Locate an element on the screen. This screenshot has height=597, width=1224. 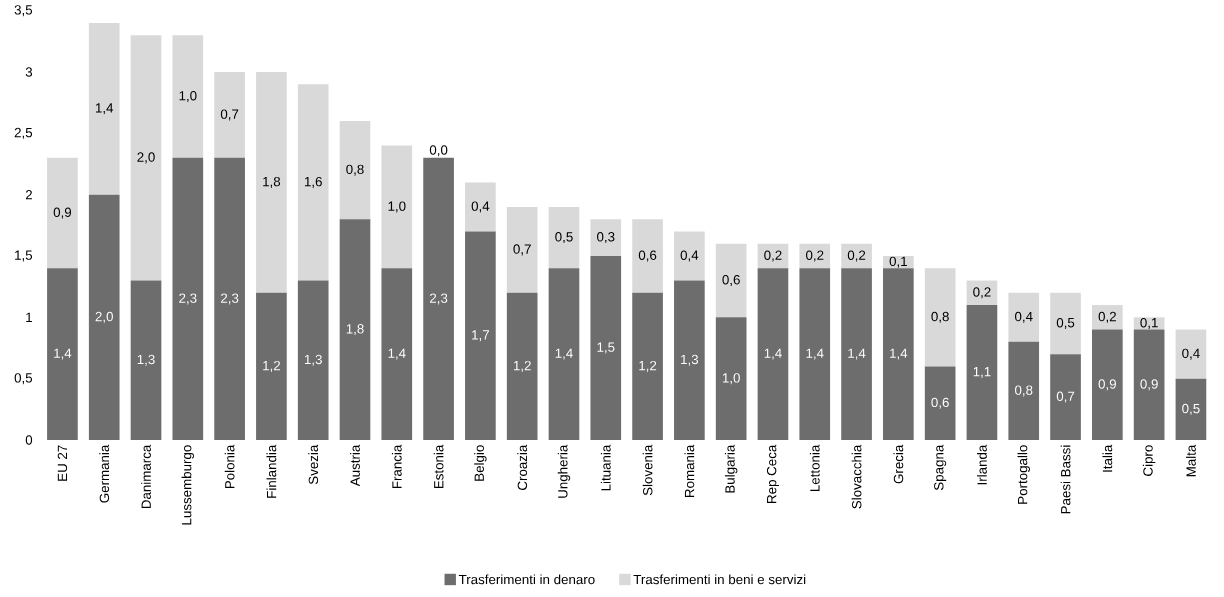
x-tick-label: Paesi Bassi is located at coordinates (1065, 479).